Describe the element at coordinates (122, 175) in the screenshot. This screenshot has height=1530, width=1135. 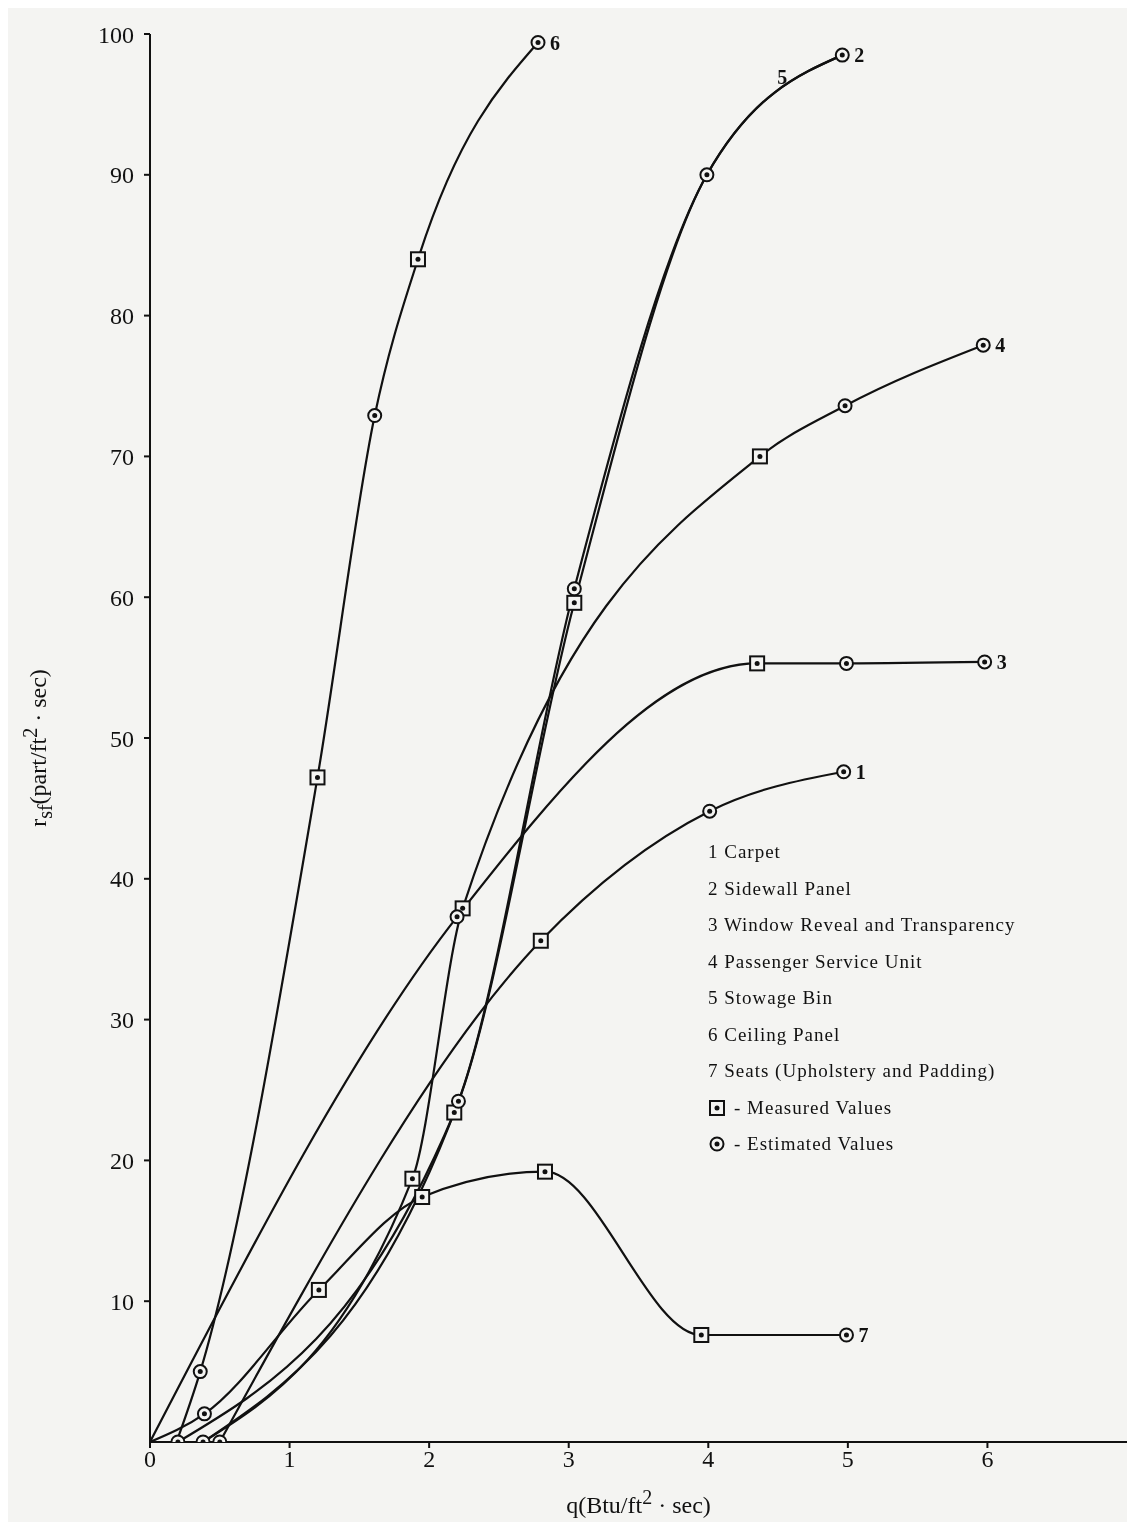
I see `y-tick-label: 90` at that location.